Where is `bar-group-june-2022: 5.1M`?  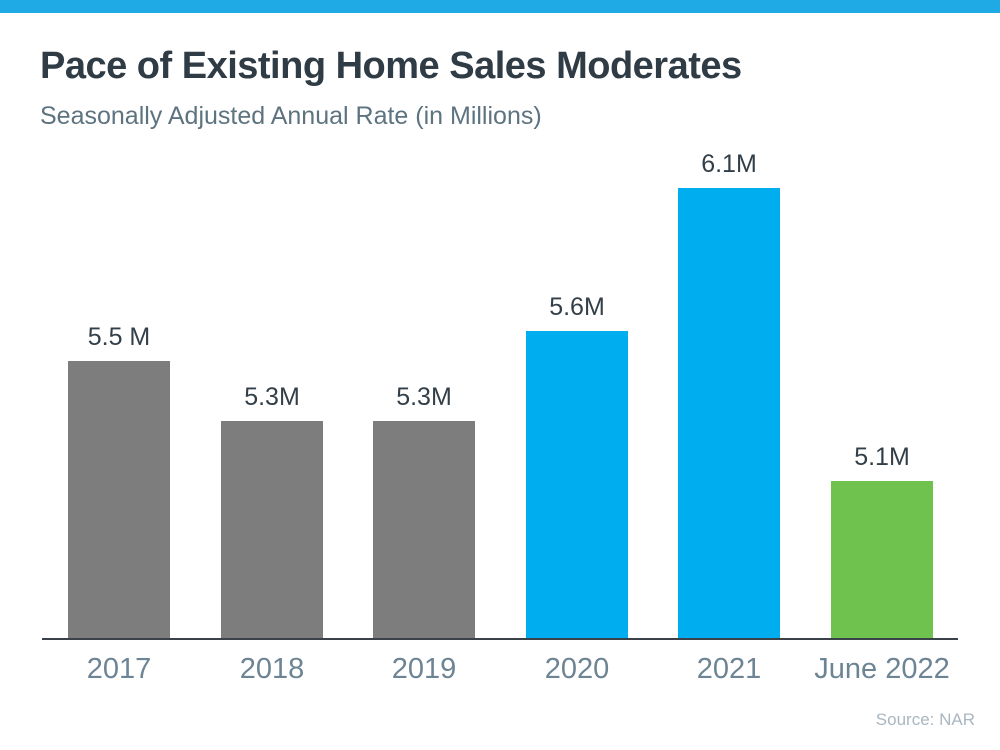 bar-group-june-2022: 5.1M is located at coordinates (882, 394).